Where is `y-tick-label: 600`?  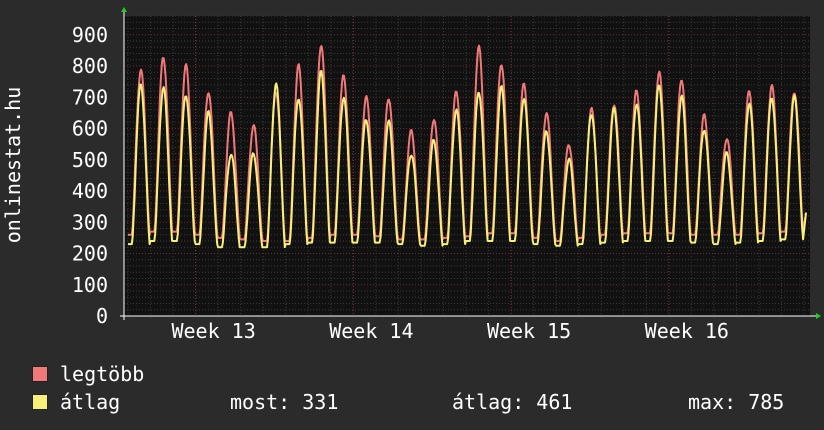
y-tick-label: 600 is located at coordinates (90, 129).